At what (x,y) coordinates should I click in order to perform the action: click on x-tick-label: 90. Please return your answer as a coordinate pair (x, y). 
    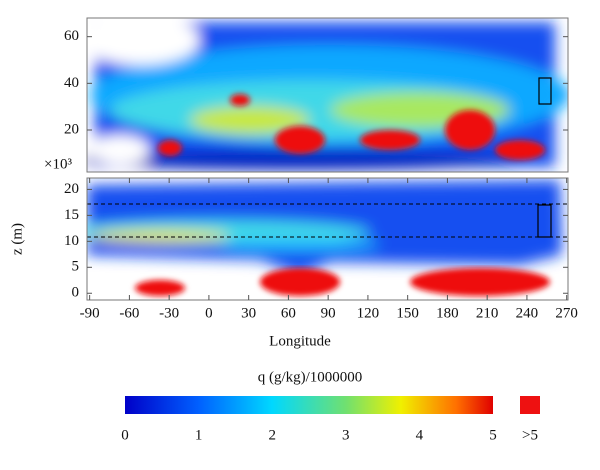
    Looking at the image, I should click on (328, 313).